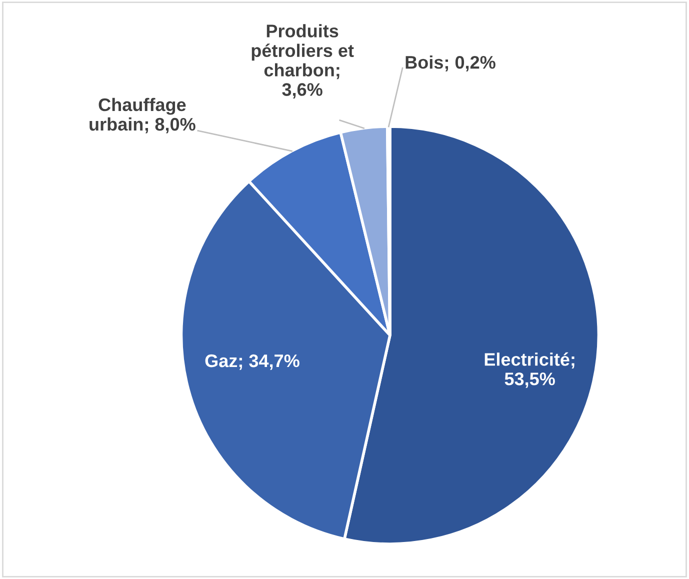  I want to click on slice-label: Produits pétroliers et charbon; 3,6%, so click(303, 61).